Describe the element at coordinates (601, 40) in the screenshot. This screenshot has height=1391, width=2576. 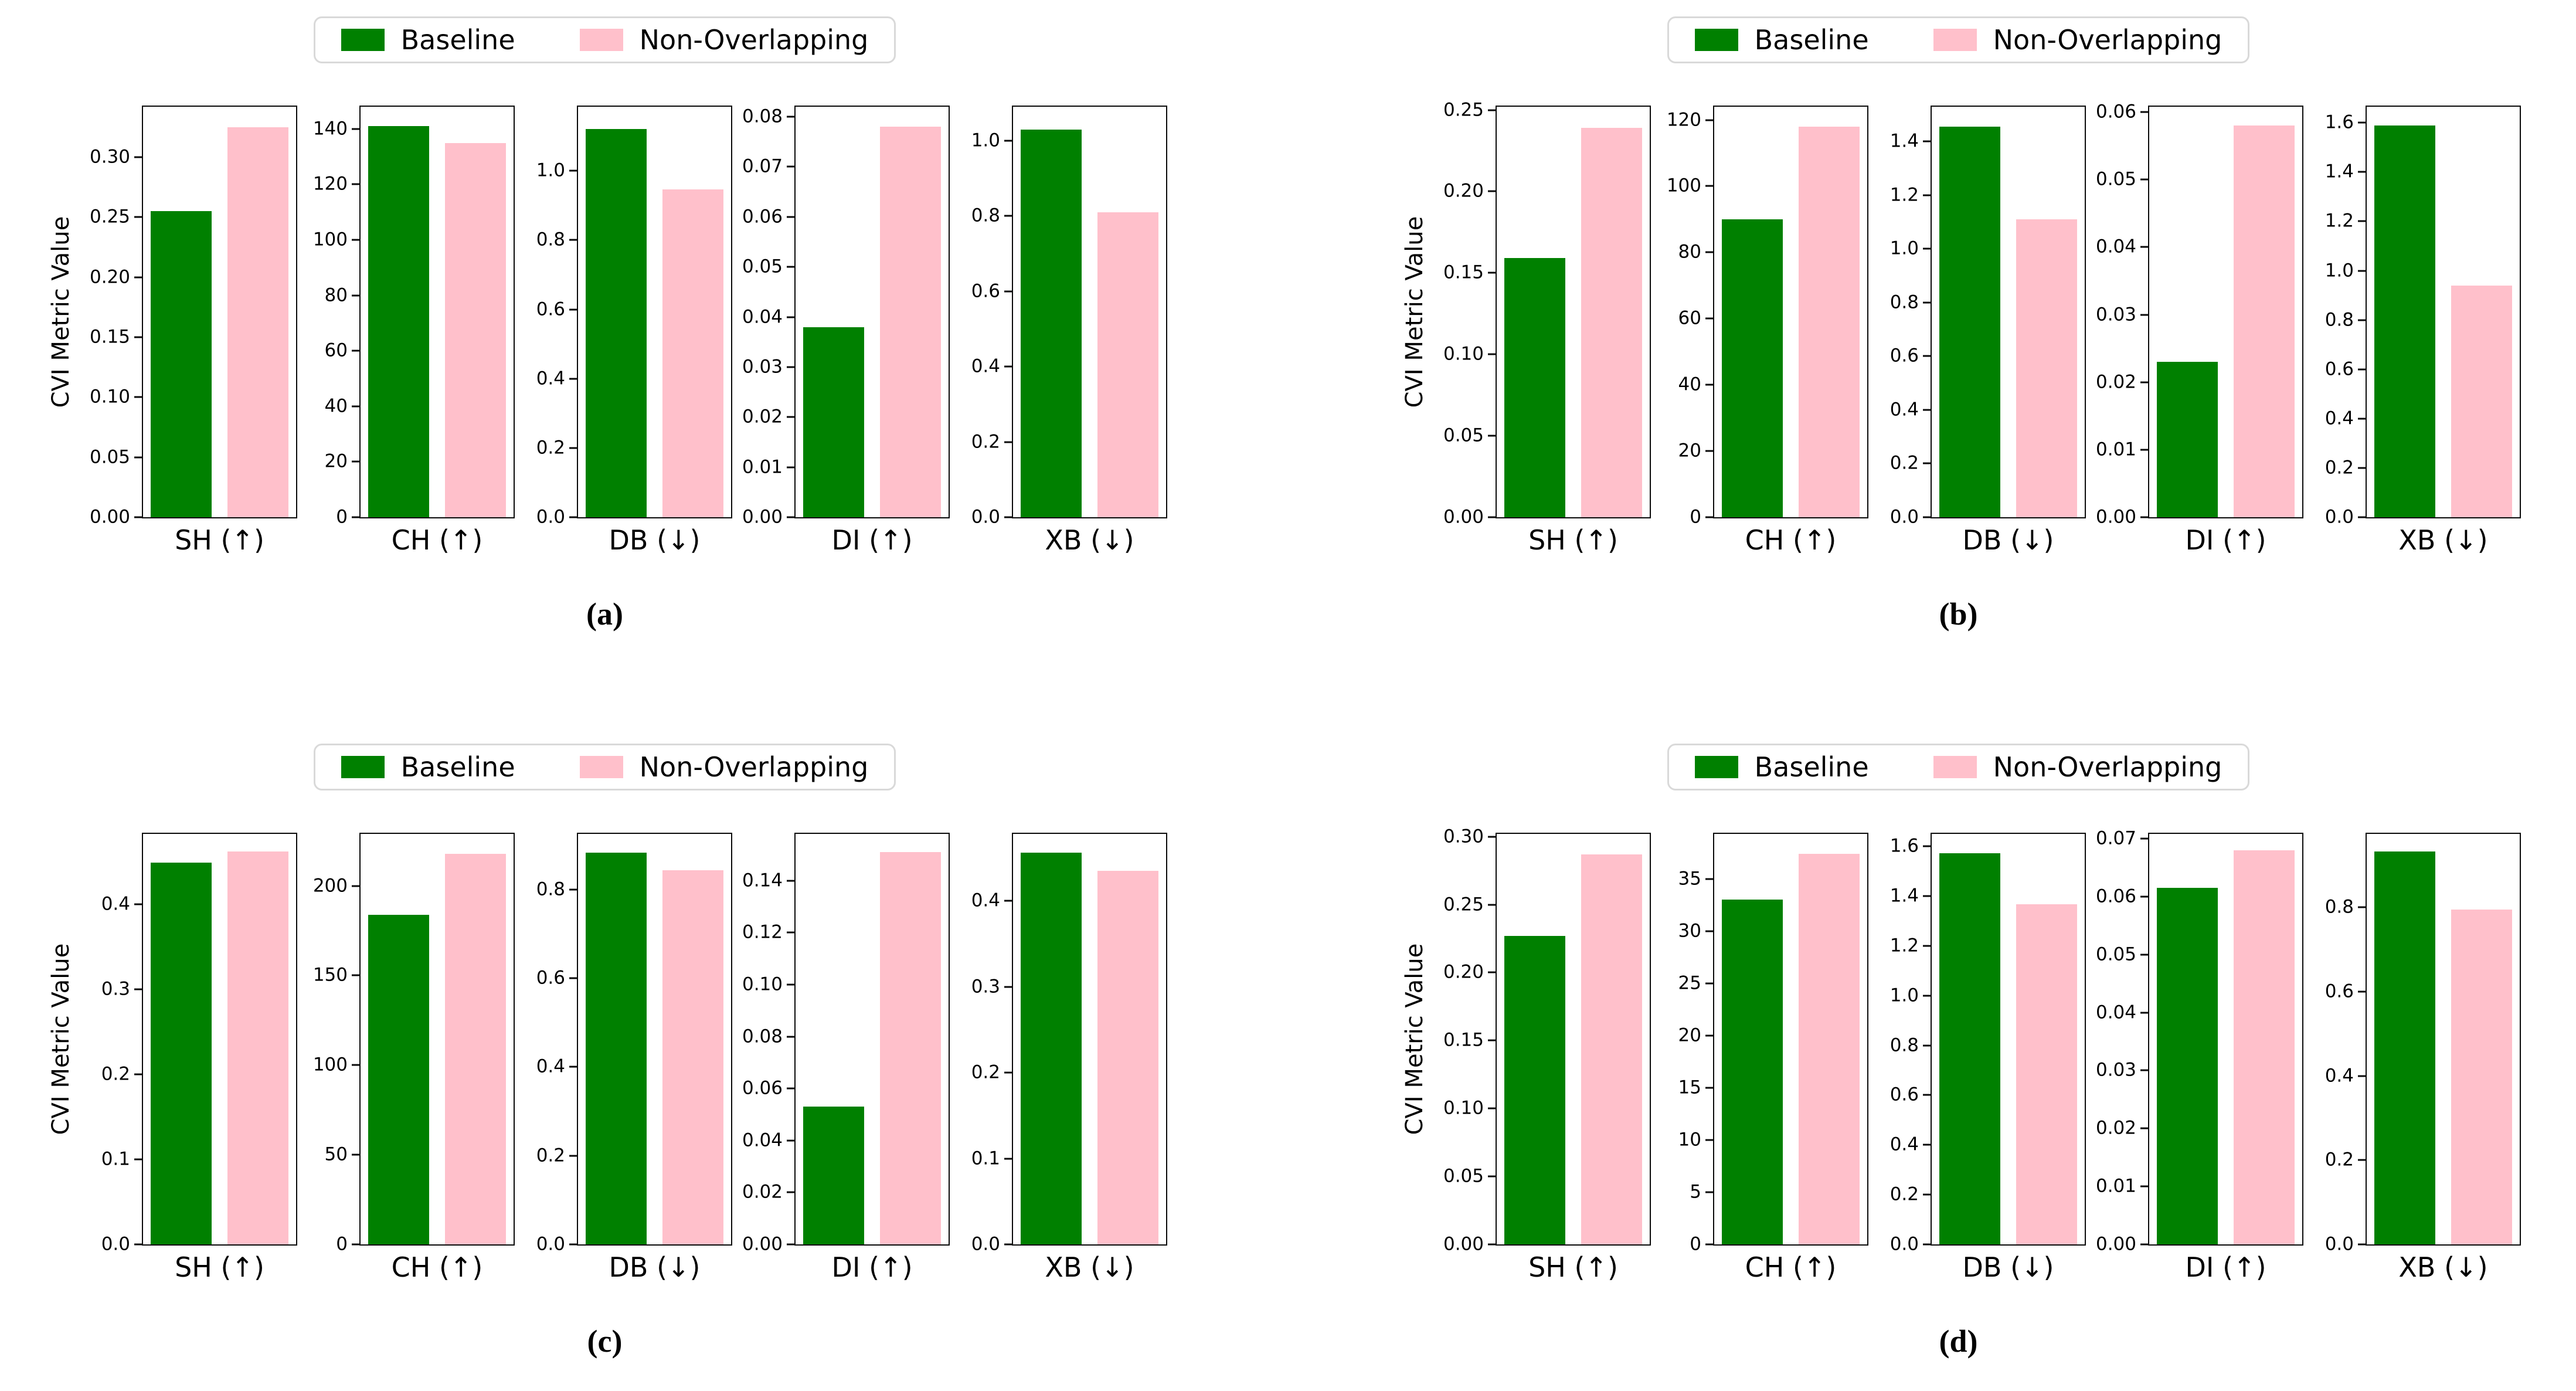
I see `legend-swatch-non-overlapping-icon` at that location.